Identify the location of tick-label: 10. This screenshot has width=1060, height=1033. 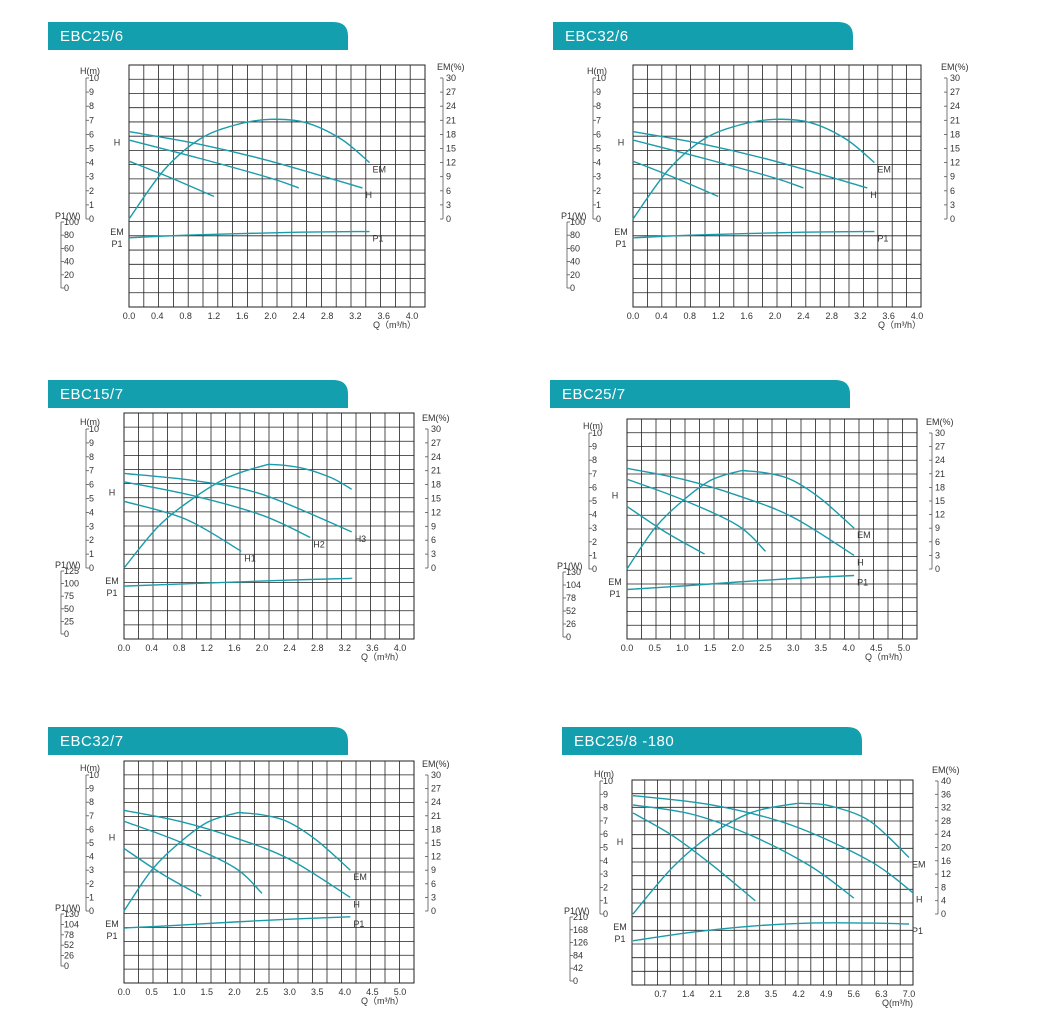
(94, 429).